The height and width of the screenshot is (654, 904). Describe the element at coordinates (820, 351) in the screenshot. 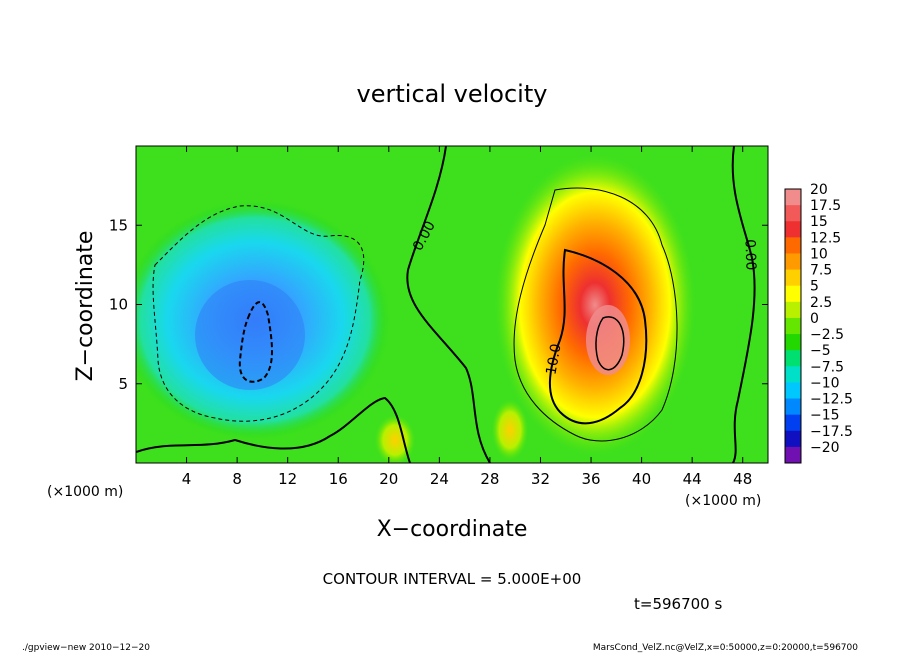

I see `colorbar-label: −5` at that location.